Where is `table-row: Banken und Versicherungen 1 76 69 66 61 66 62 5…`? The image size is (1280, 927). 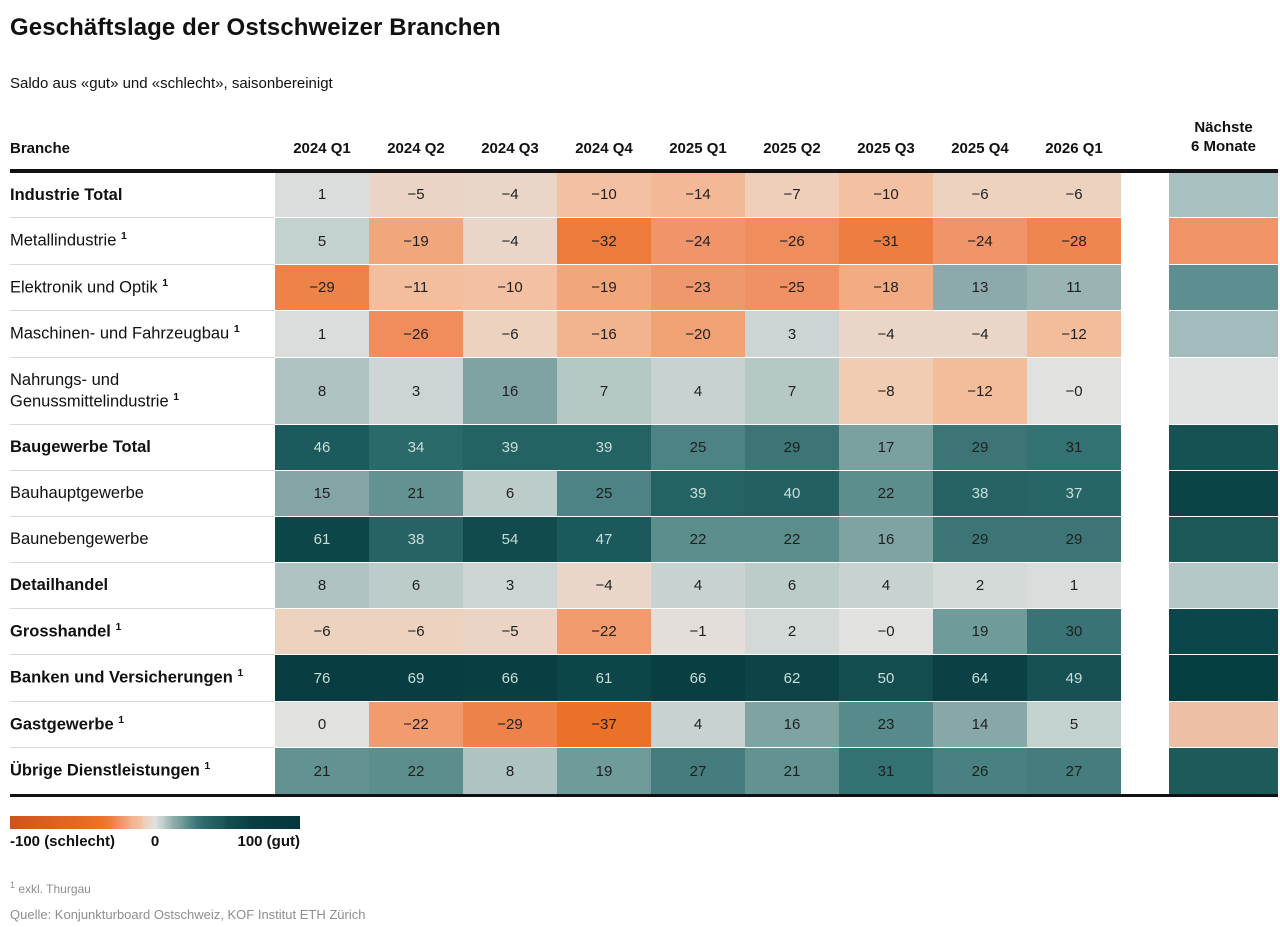
table-row: Banken und Versicherungen 1 76 69 66 61 66 62 5… is located at coordinates (644, 678).